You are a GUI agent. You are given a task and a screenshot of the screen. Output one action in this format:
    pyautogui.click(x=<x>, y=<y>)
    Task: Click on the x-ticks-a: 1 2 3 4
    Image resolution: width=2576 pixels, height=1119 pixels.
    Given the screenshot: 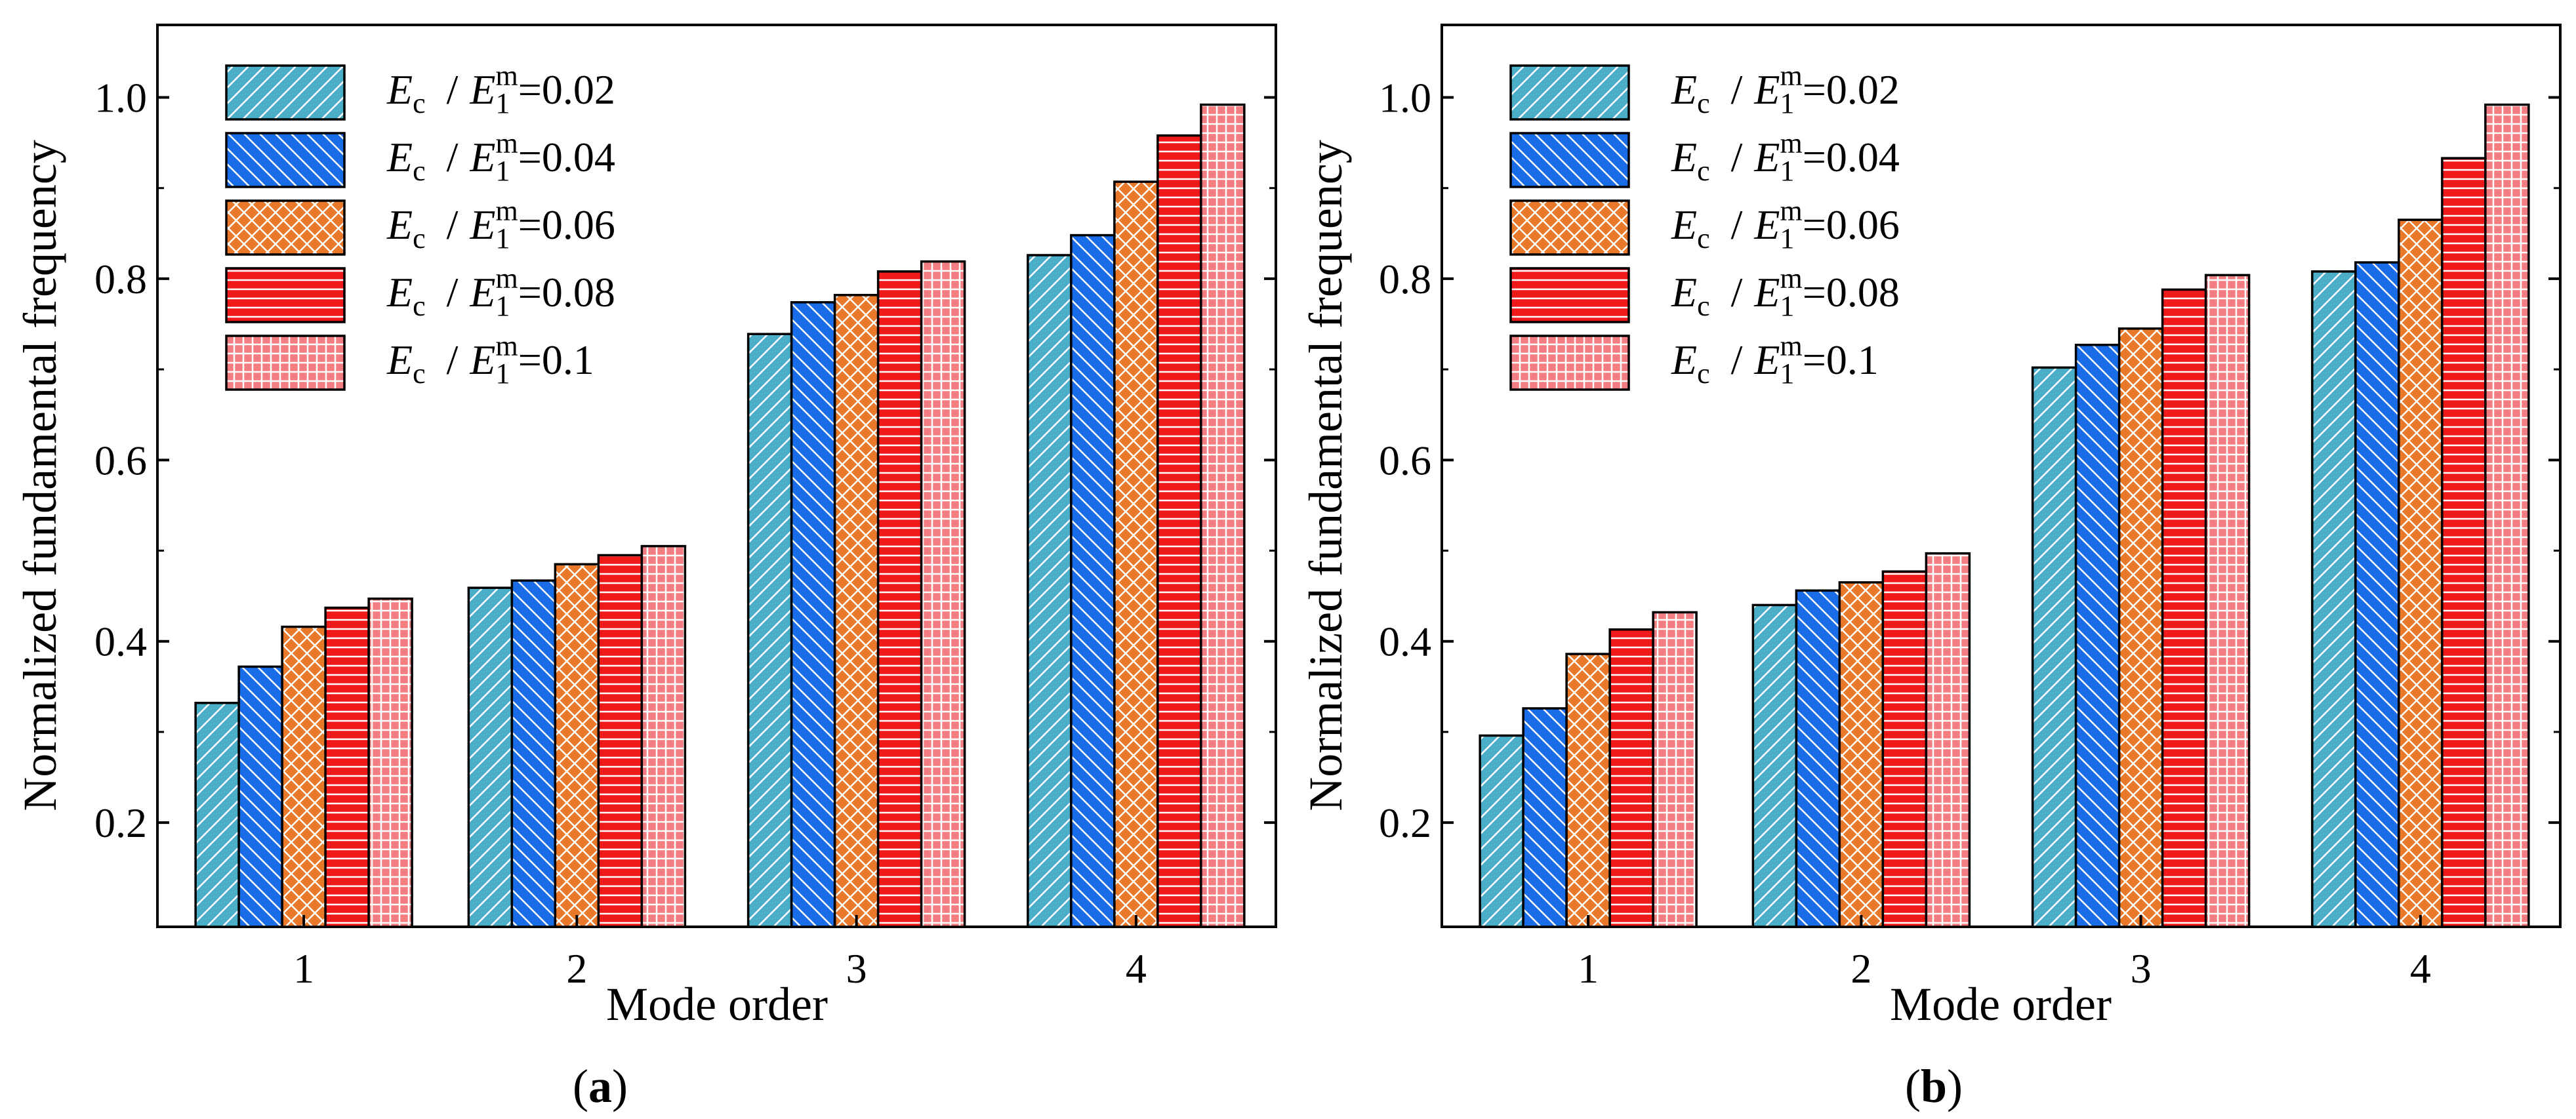 What is the action you would take?
    pyautogui.click(x=720, y=953)
    